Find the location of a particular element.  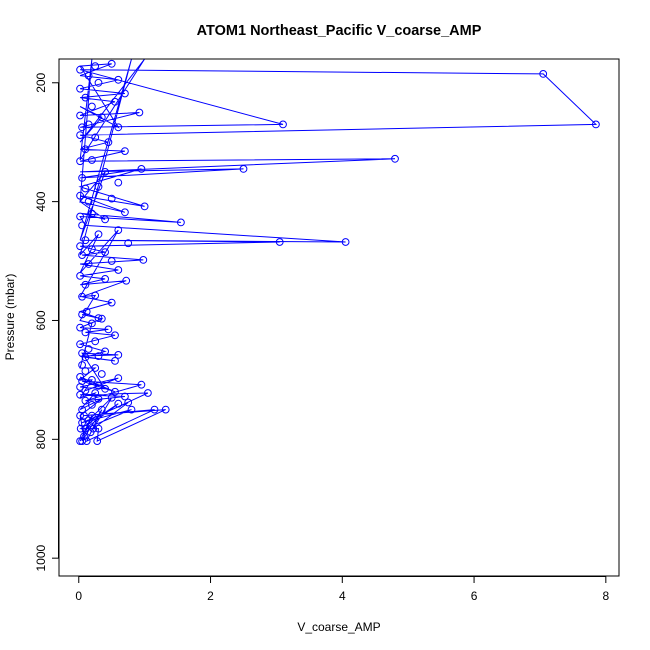

y-tick-label: 1000 is located at coordinates (41, 558).